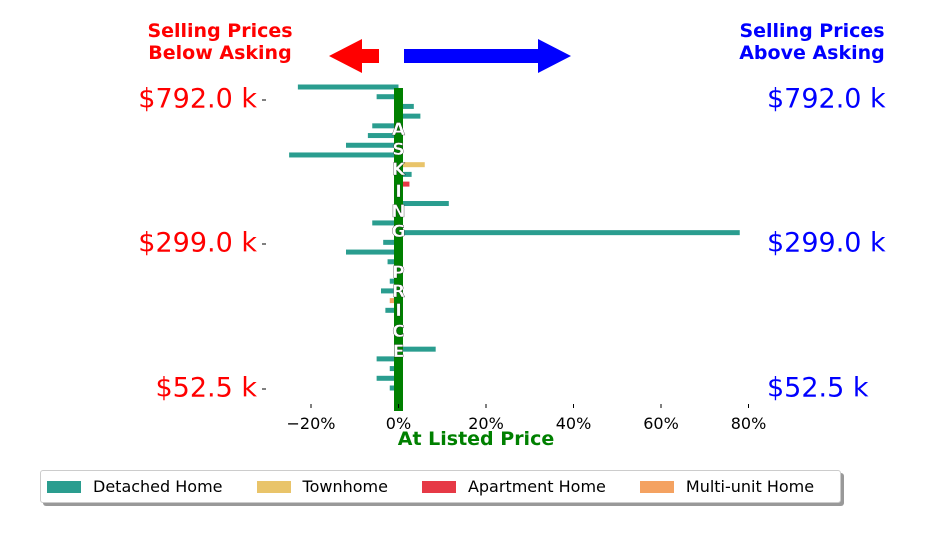 The height and width of the screenshot is (541, 929). I want to click on y-tick-label-right: $299.0 k, so click(826, 243).